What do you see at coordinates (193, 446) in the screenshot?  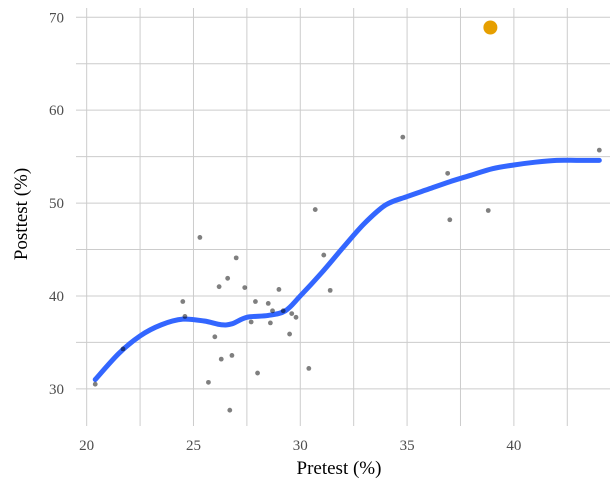 I see `x-tick-label: 25` at bounding box center [193, 446].